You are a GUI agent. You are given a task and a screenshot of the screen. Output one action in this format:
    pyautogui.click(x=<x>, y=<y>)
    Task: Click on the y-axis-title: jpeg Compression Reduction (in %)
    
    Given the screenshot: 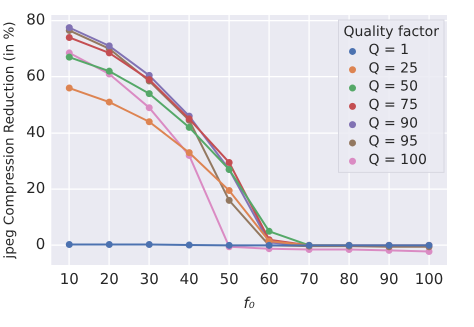 What is the action you would take?
    pyautogui.click(x=10, y=140)
    